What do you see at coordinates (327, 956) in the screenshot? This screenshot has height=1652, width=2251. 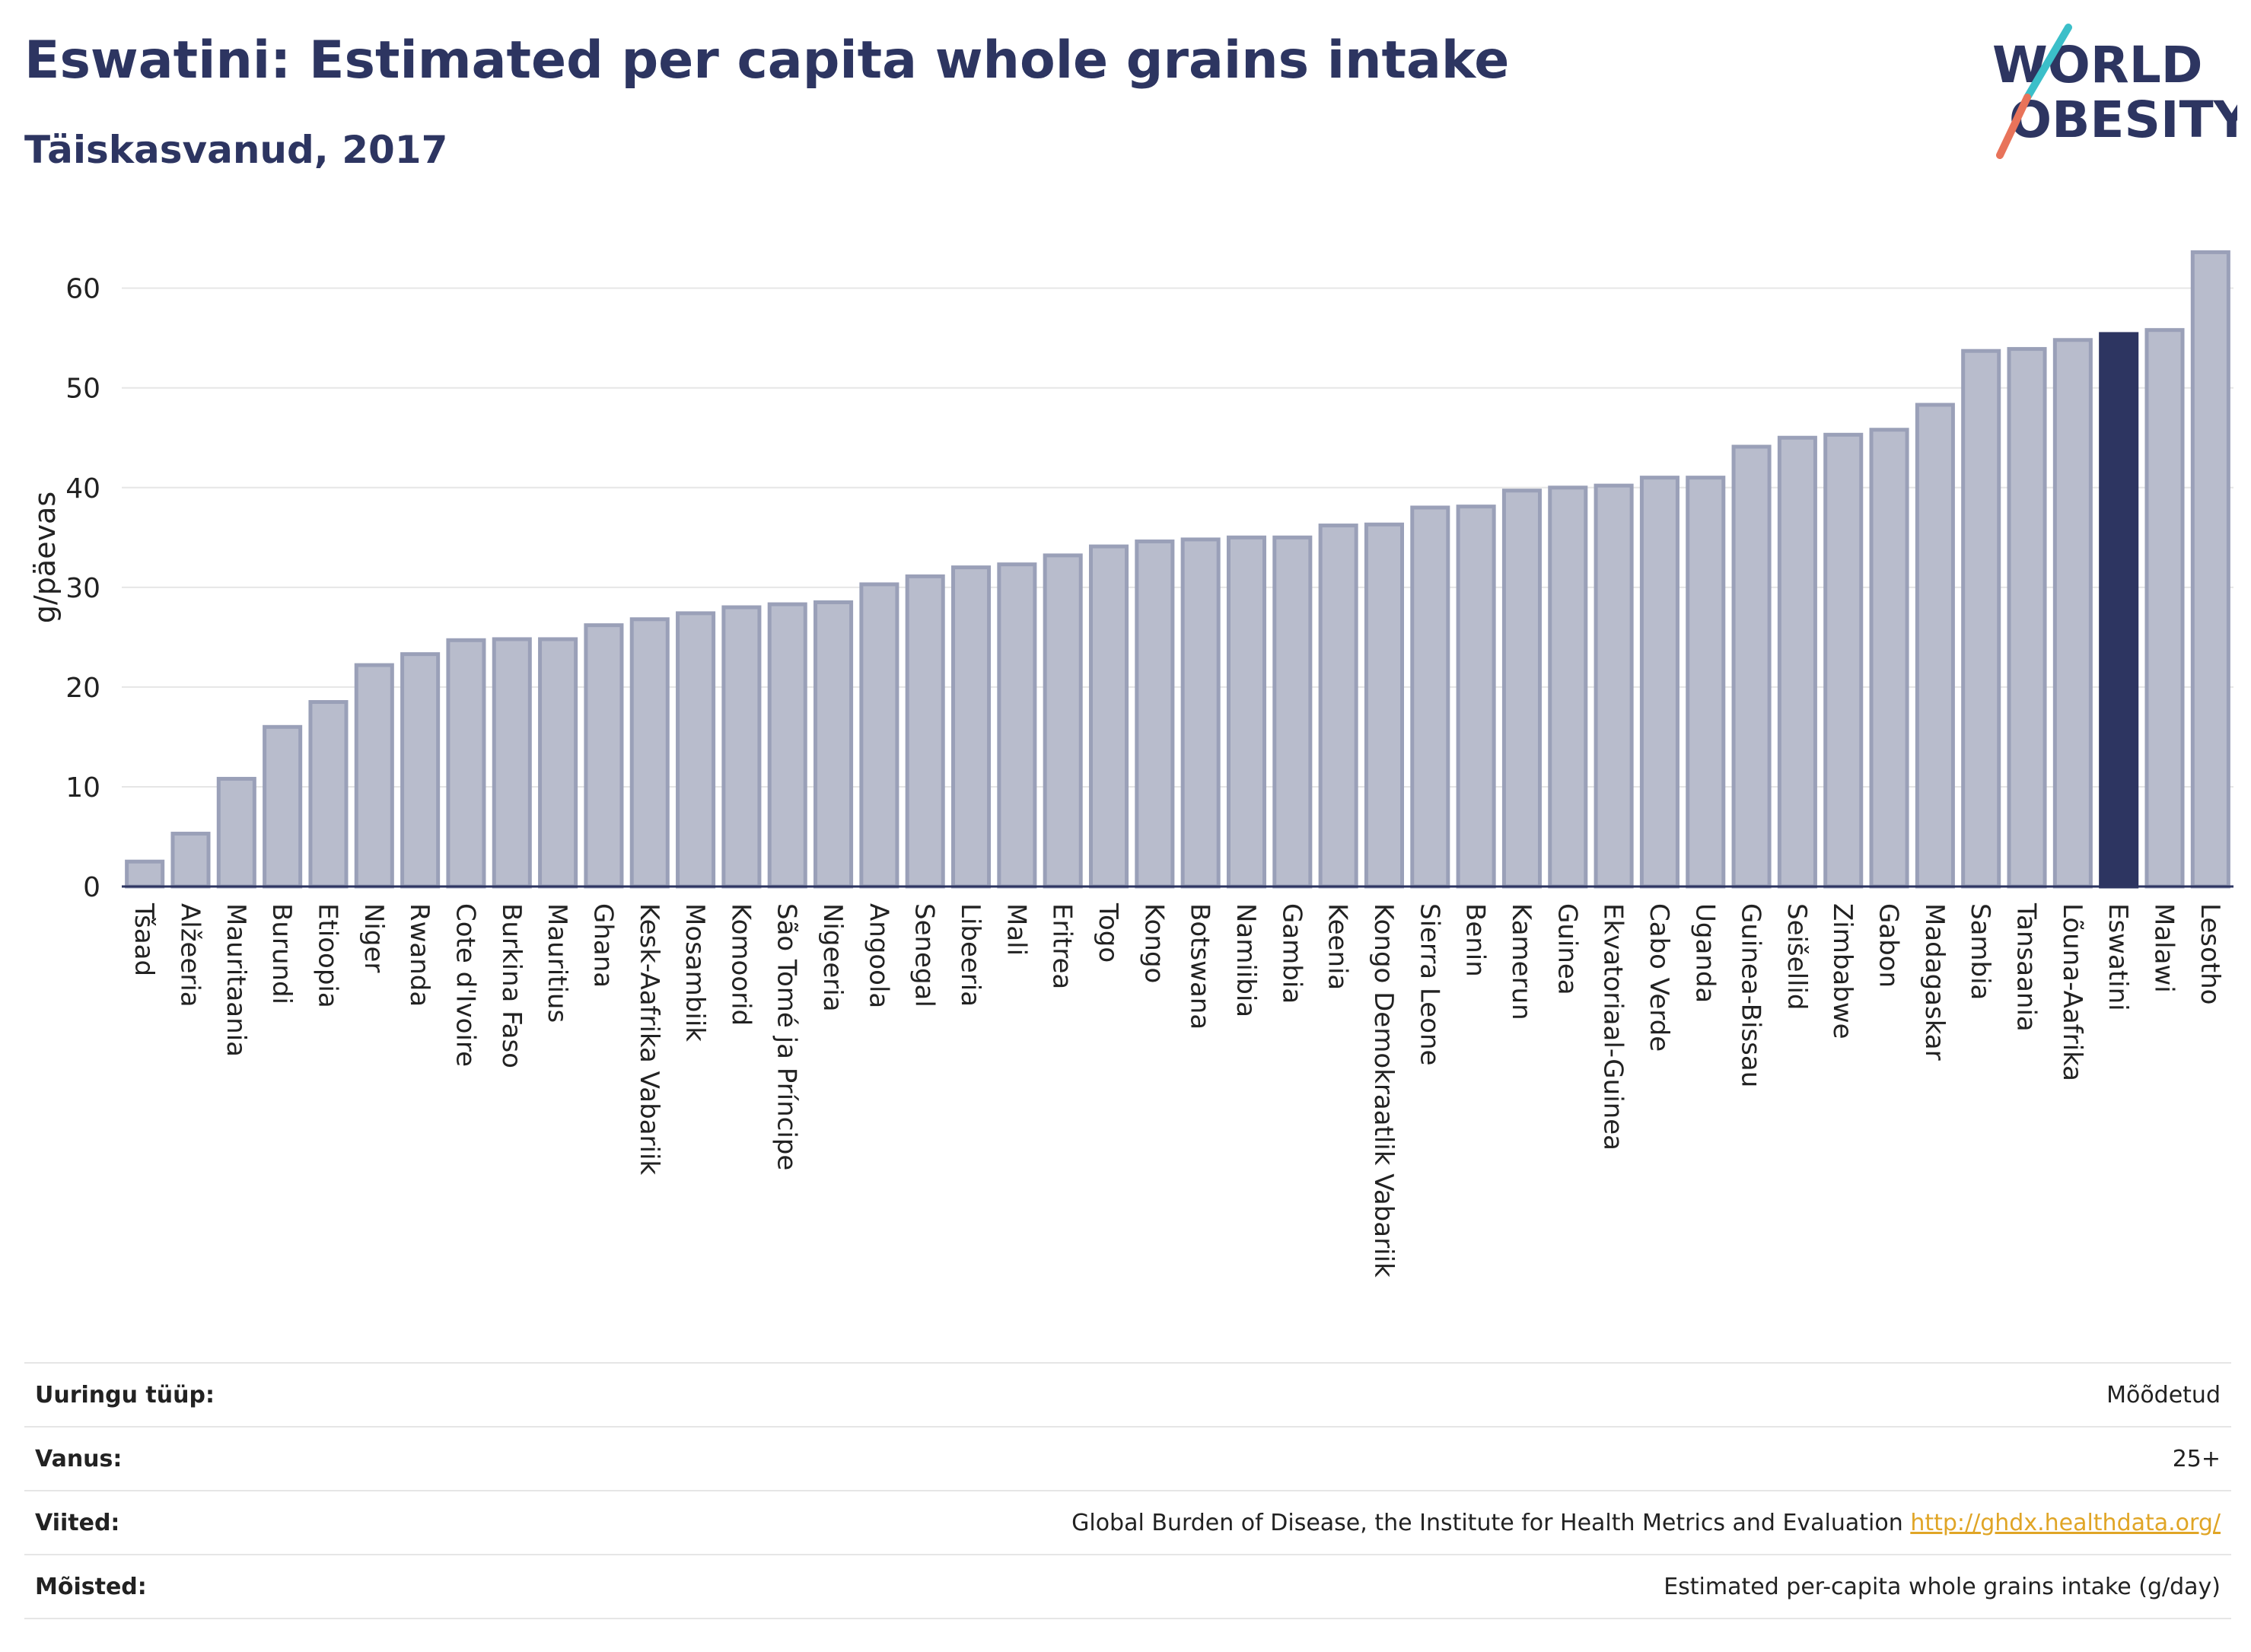 I see `x-tick-label: Etioopia` at bounding box center [327, 956].